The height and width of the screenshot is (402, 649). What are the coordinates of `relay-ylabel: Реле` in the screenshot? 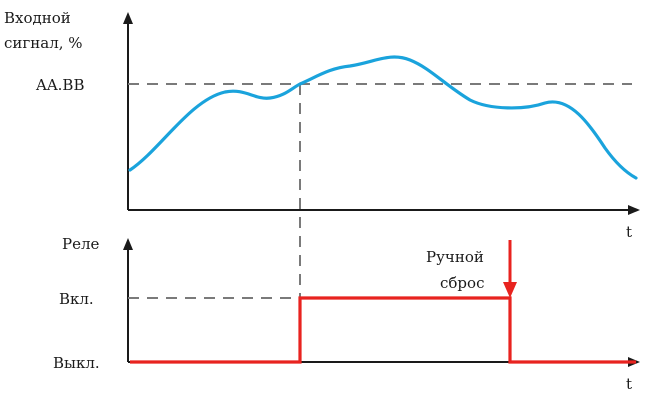 It's located at (80, 244).